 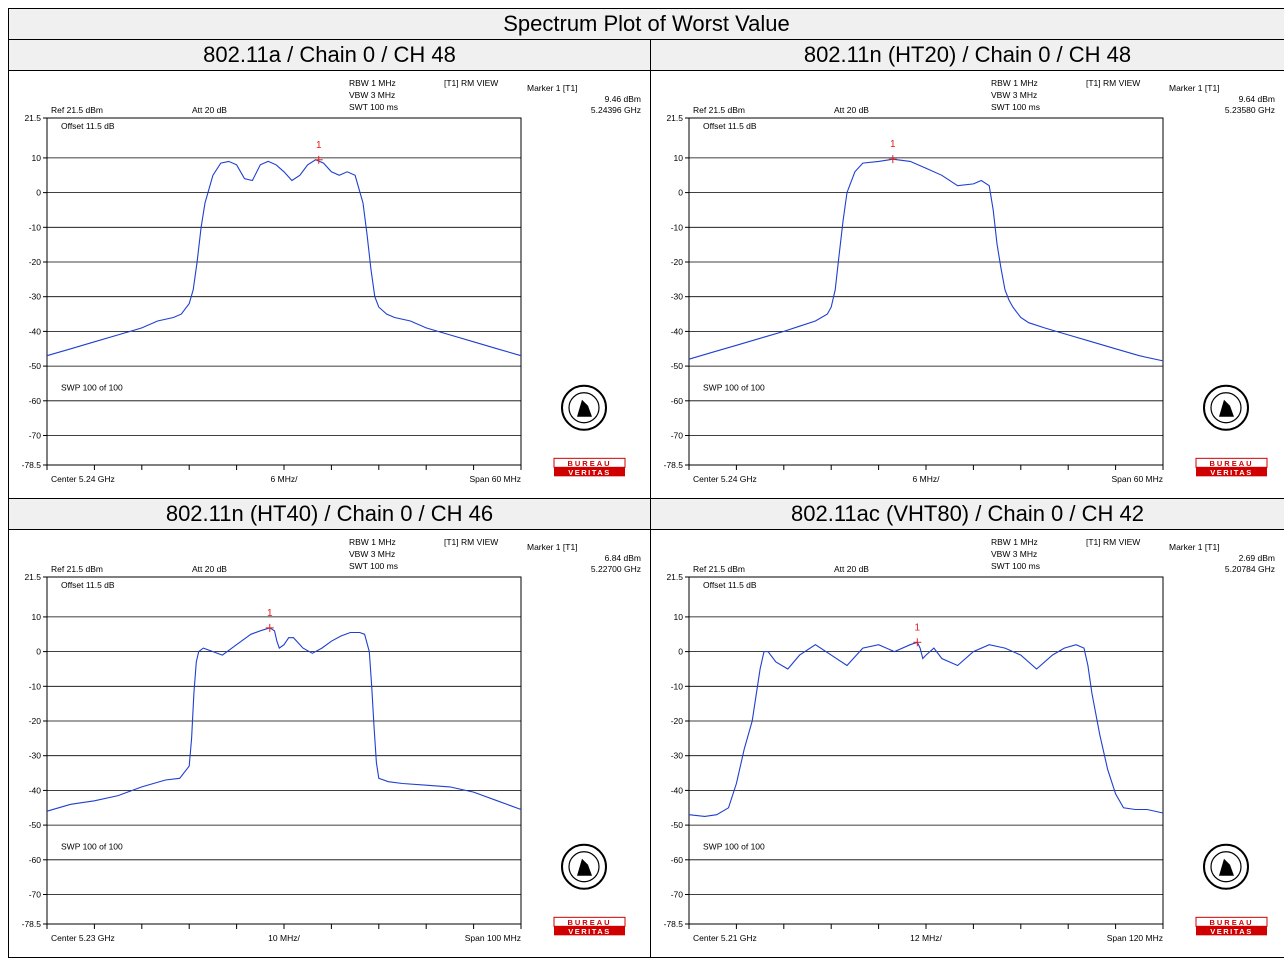 What do you see at coordinates (330, 55) in the screenshot?
I see `panel-title-1: 802.11a / Chain 0 / CH 48` at bounding box center [330, 55].